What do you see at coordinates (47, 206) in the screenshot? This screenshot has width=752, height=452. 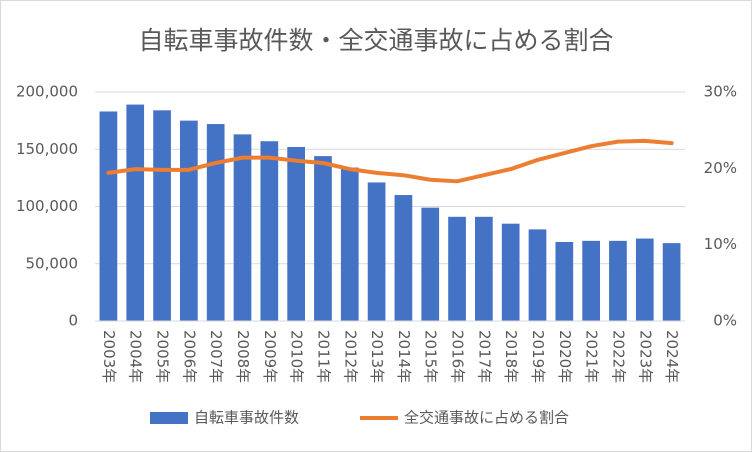 I see `y-tick-label: 100,000` at bounding box center [47, 206].